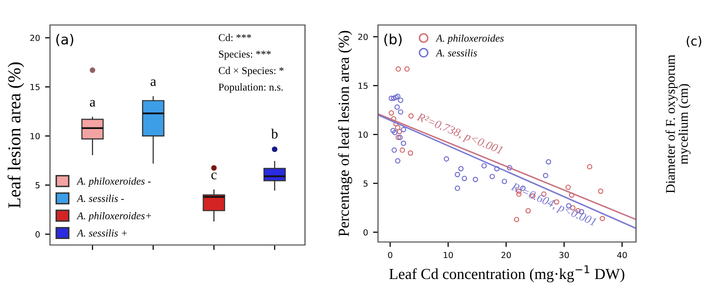 Image resolution: width=706 pixels, height=300 pixels. What do you see at coordinates (390, 255) in the screenshot?
I see `x-tick-label: 0` at bounding box center [390, 255].